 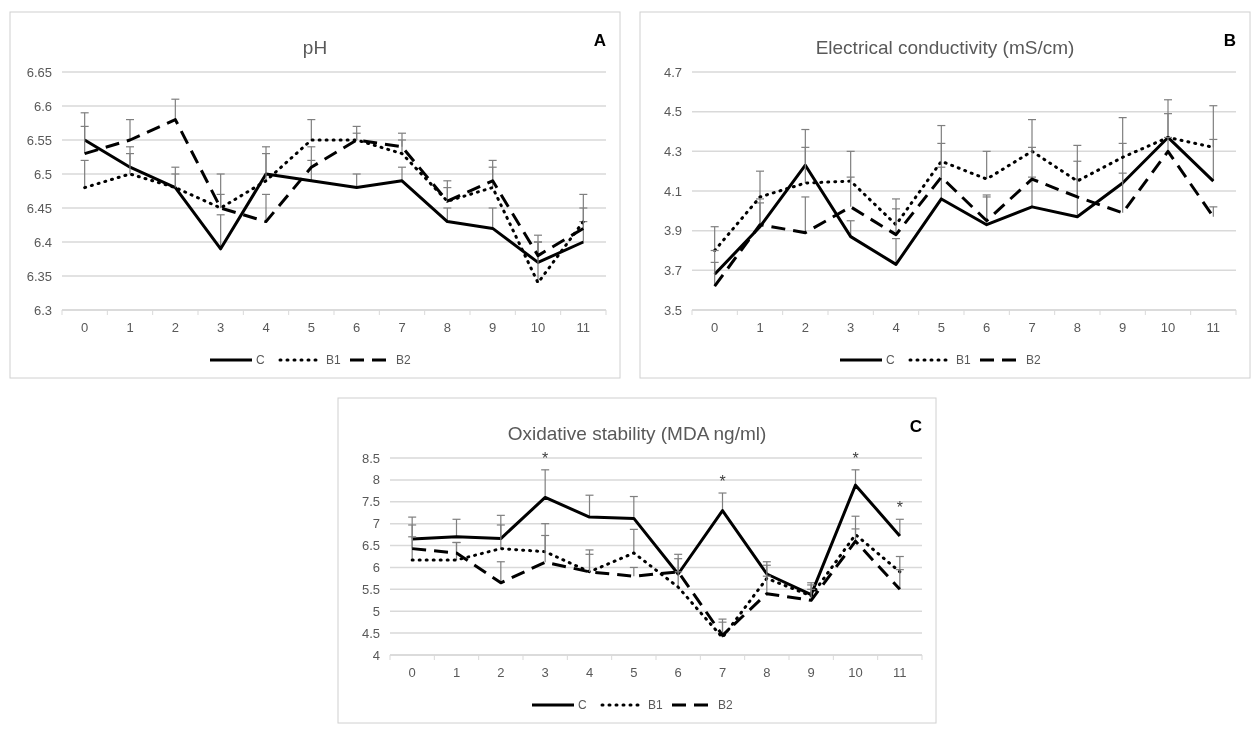 What do you see at coordinates (39, 140) in the screenshot?
I see `y-tick-label: 6.55` at bounding box center [39, 140].